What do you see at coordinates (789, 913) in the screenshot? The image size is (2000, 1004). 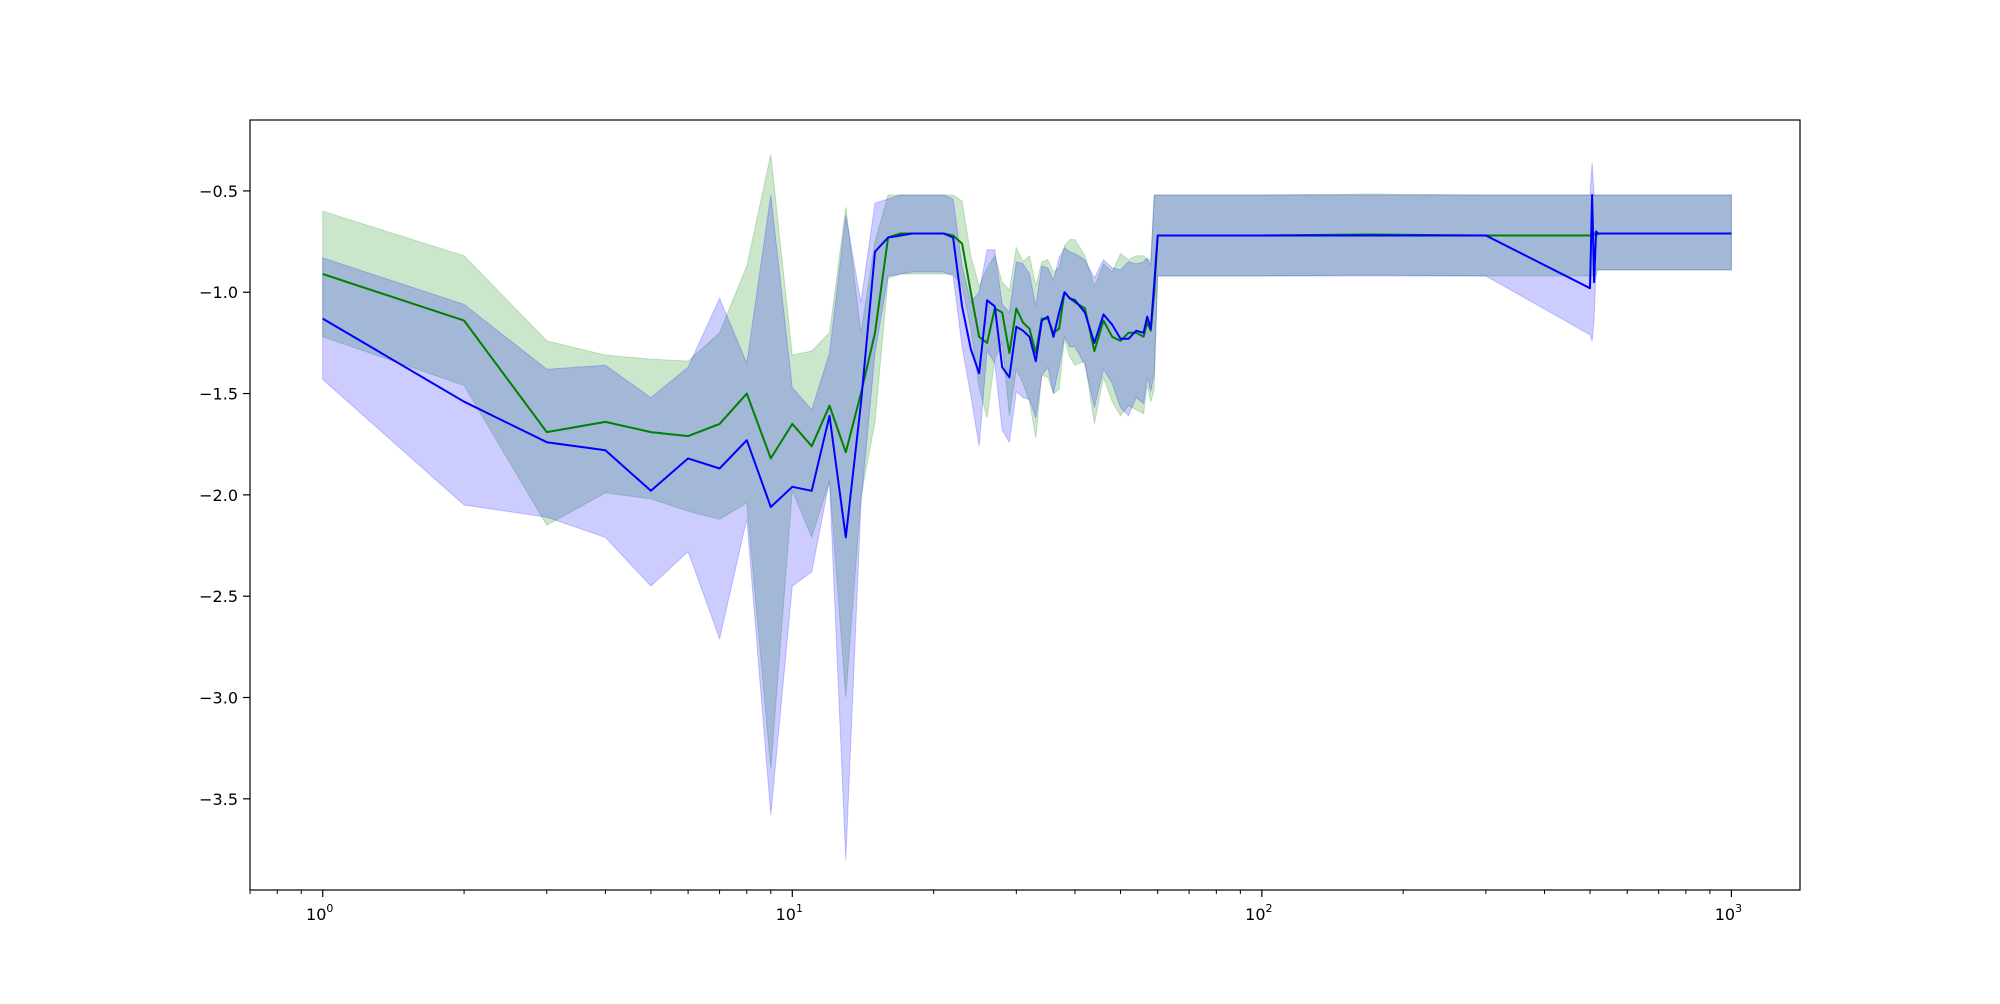 I see `x-tick-label: 10¹` at bounding box center [789, 913].